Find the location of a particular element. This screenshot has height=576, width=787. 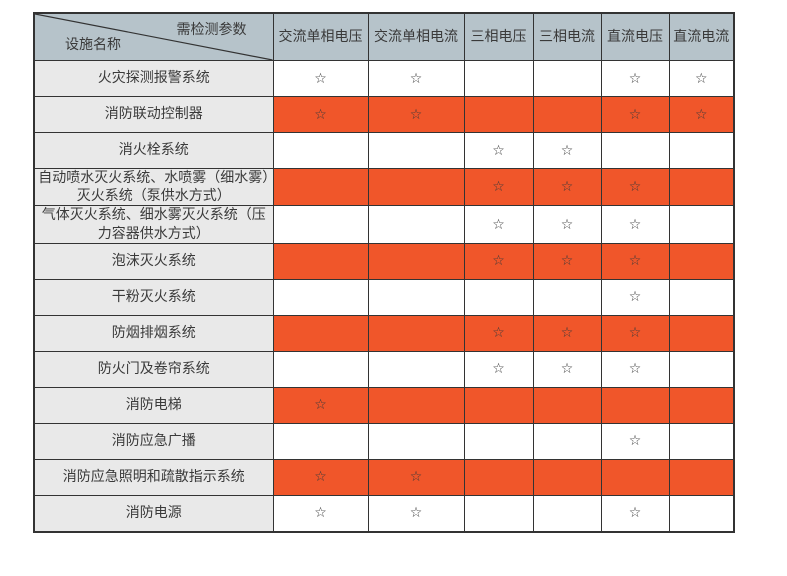

row-label: 消防应急广播 is located at coordinates (153, 441).